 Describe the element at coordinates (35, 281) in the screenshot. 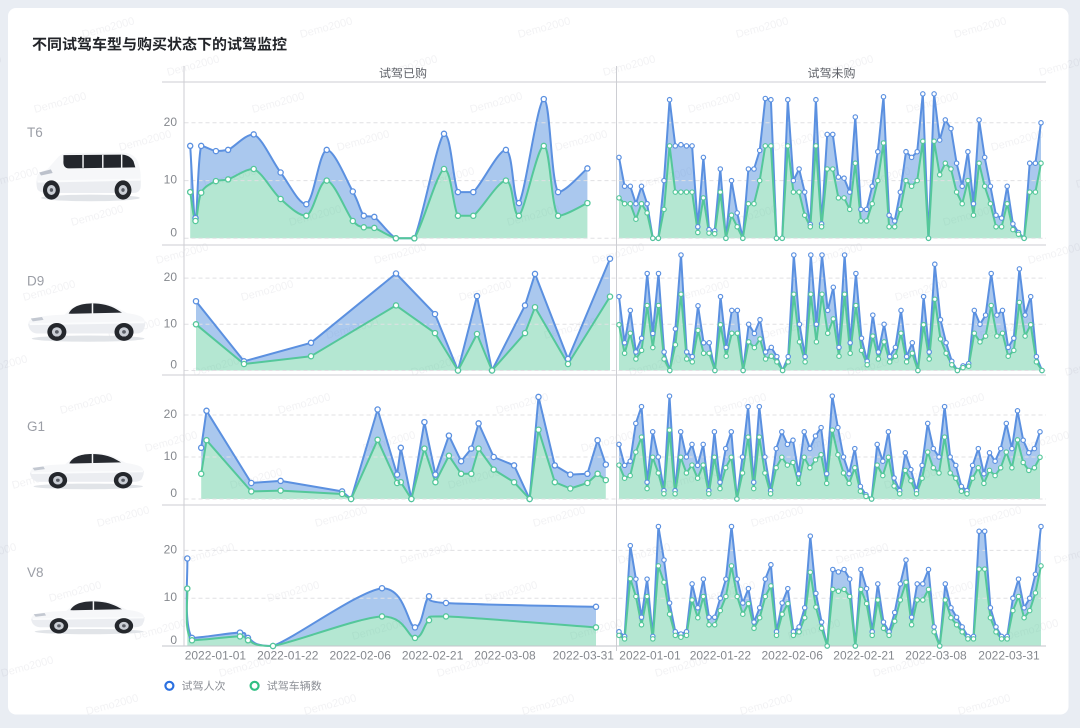

I see `svg-text: D9` at that location.